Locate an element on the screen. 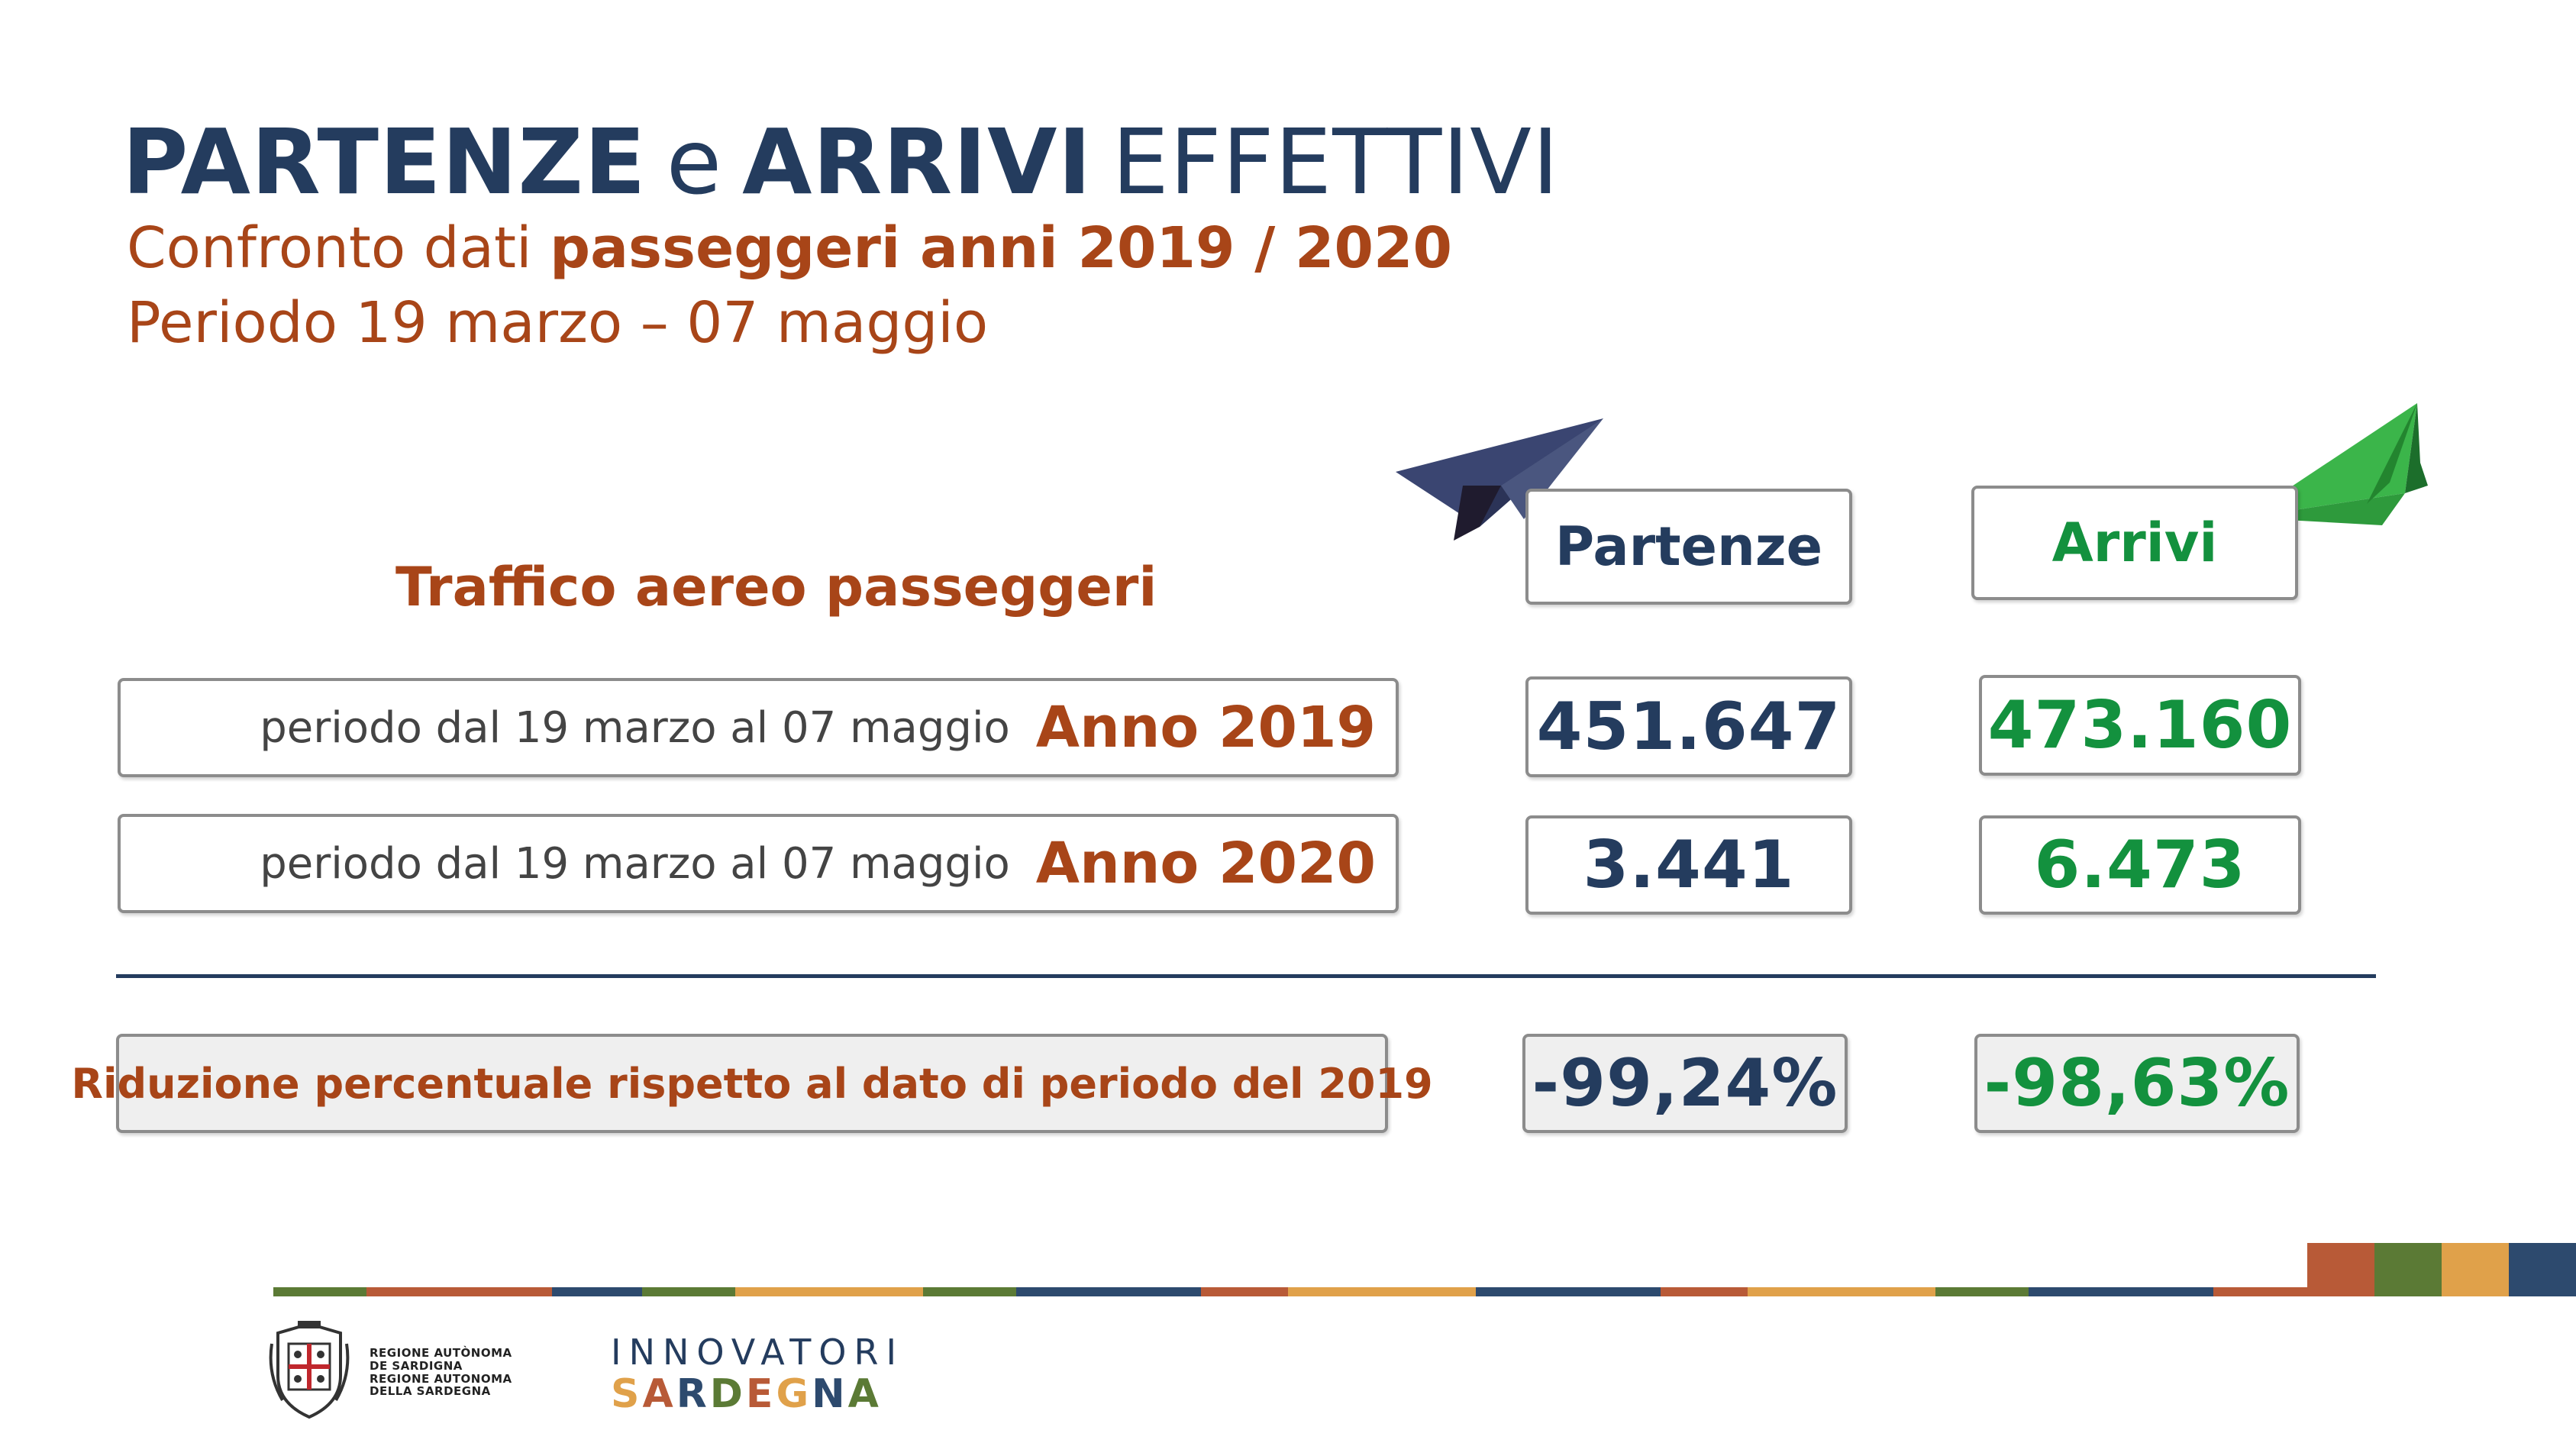 This screenshot has width=2576, height=1443. column-header-arrivals-label: Arrivi is located at coordinates (2134, 543).